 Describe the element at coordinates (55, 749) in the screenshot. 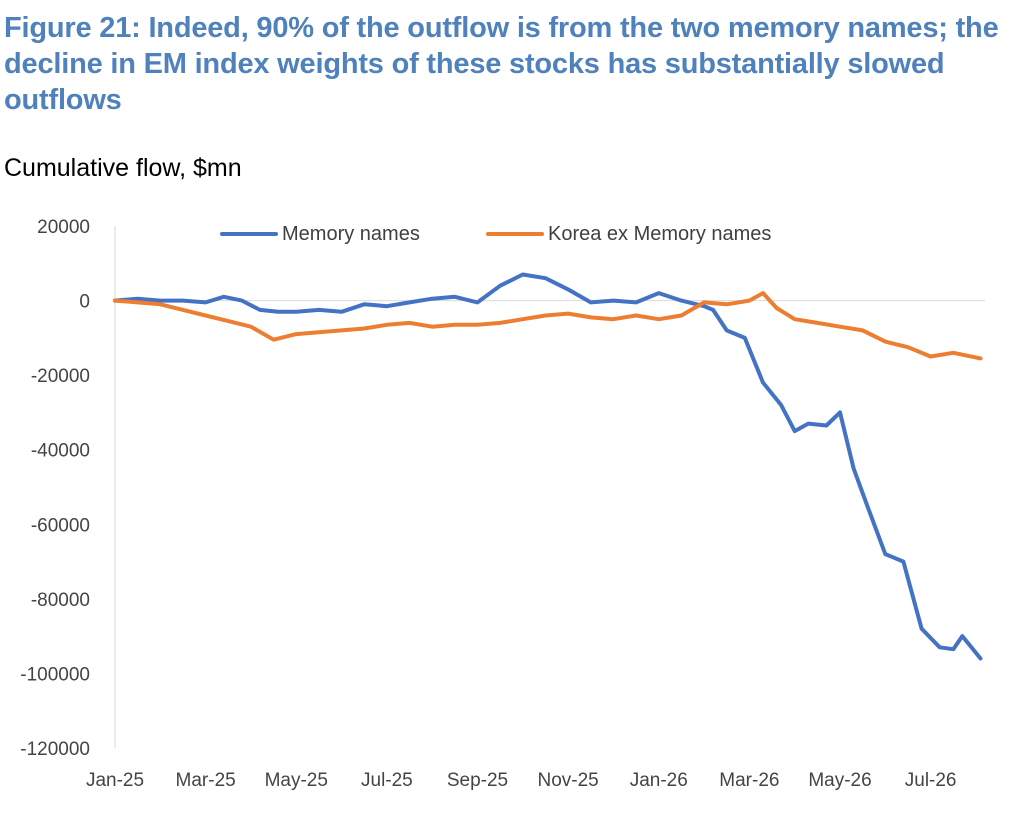

I see `y-tick-label: -120000` at that location.